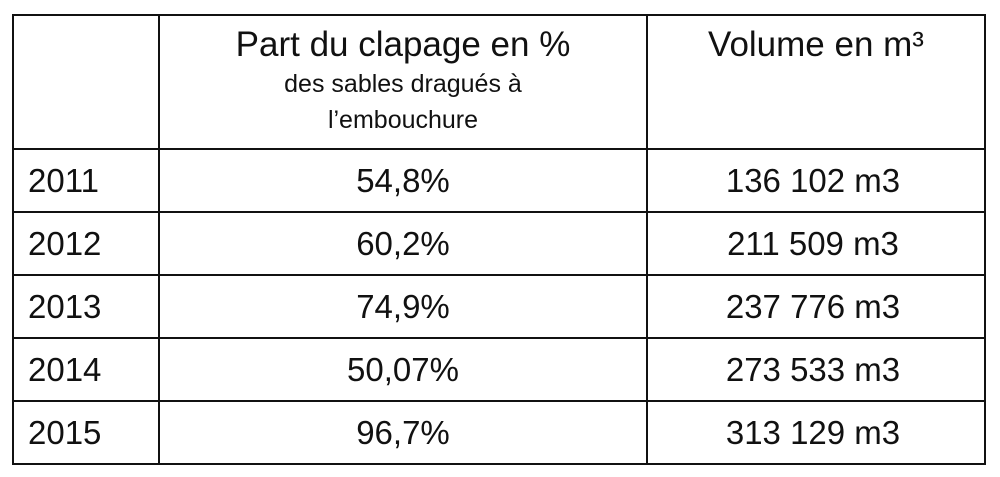 The width and height of the screenshot is (1000, 477). I want to click on header-volume-title: Volume en m³, so click(816, 44).